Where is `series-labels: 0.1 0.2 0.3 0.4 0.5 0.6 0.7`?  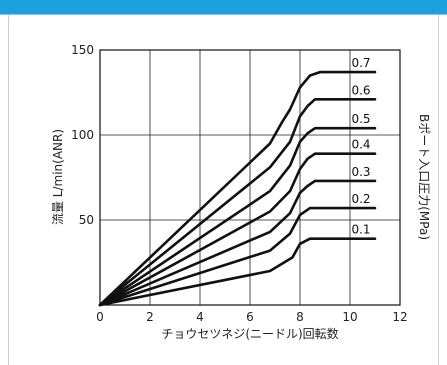
series-labels: 0.1 0.2 0.3 0.4 0.5 0.6 0.7 is located at coordinates (360, 146).